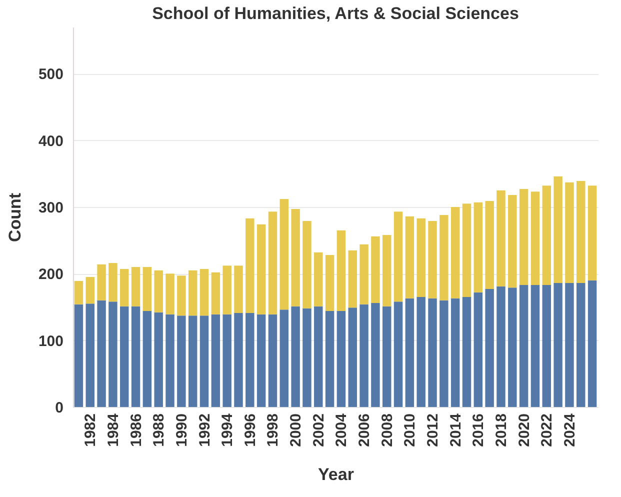 This screenshot has height=497, width=621. I want to click on x-tick-label: 2022, so click(547, 430).